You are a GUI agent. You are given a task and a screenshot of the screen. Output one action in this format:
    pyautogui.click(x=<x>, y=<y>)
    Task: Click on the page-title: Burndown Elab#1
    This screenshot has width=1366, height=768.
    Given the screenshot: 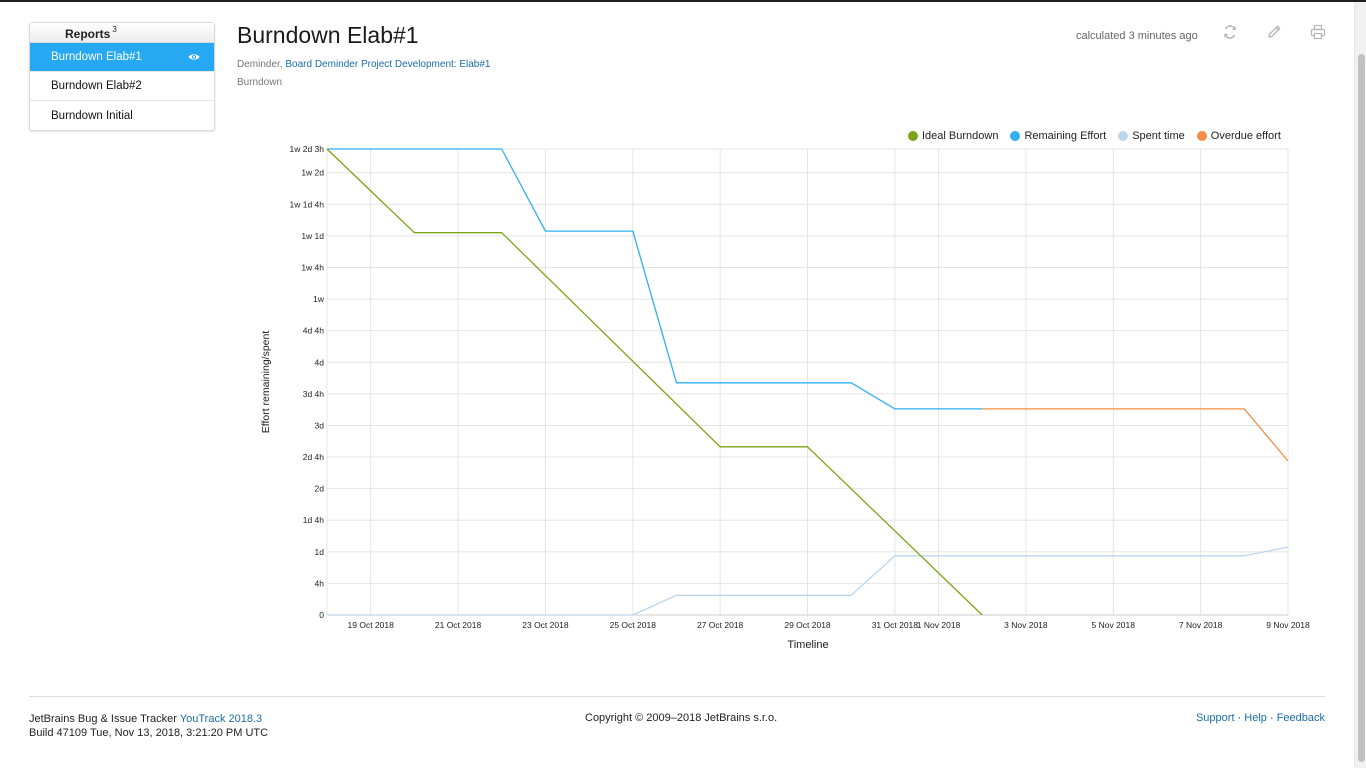 What is the action you would take?
    pyautogui.click(x=328, y=35)
    